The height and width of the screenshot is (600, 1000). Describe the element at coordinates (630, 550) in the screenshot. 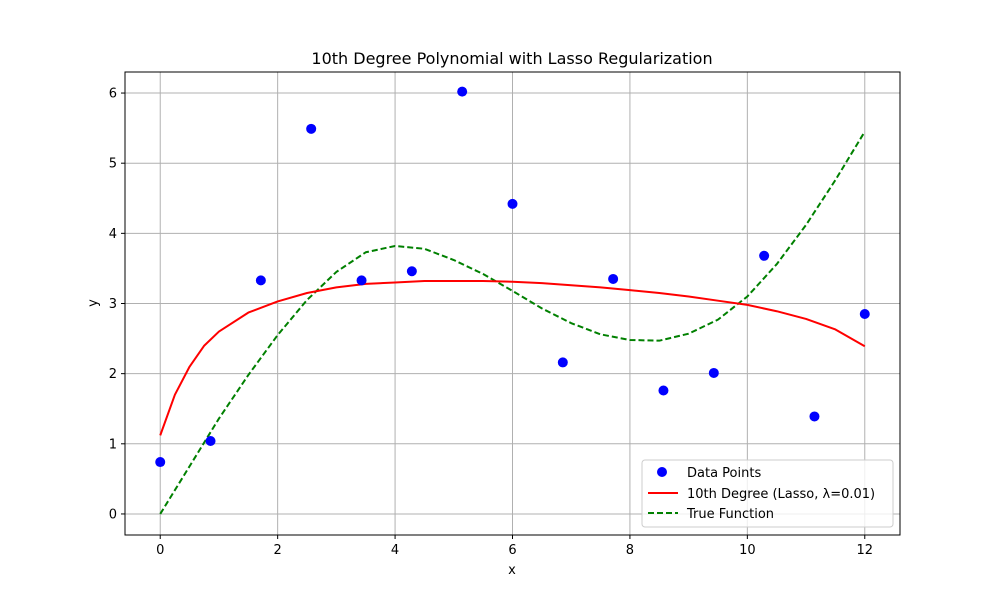

I see `x-tick-label: 8` at that location.